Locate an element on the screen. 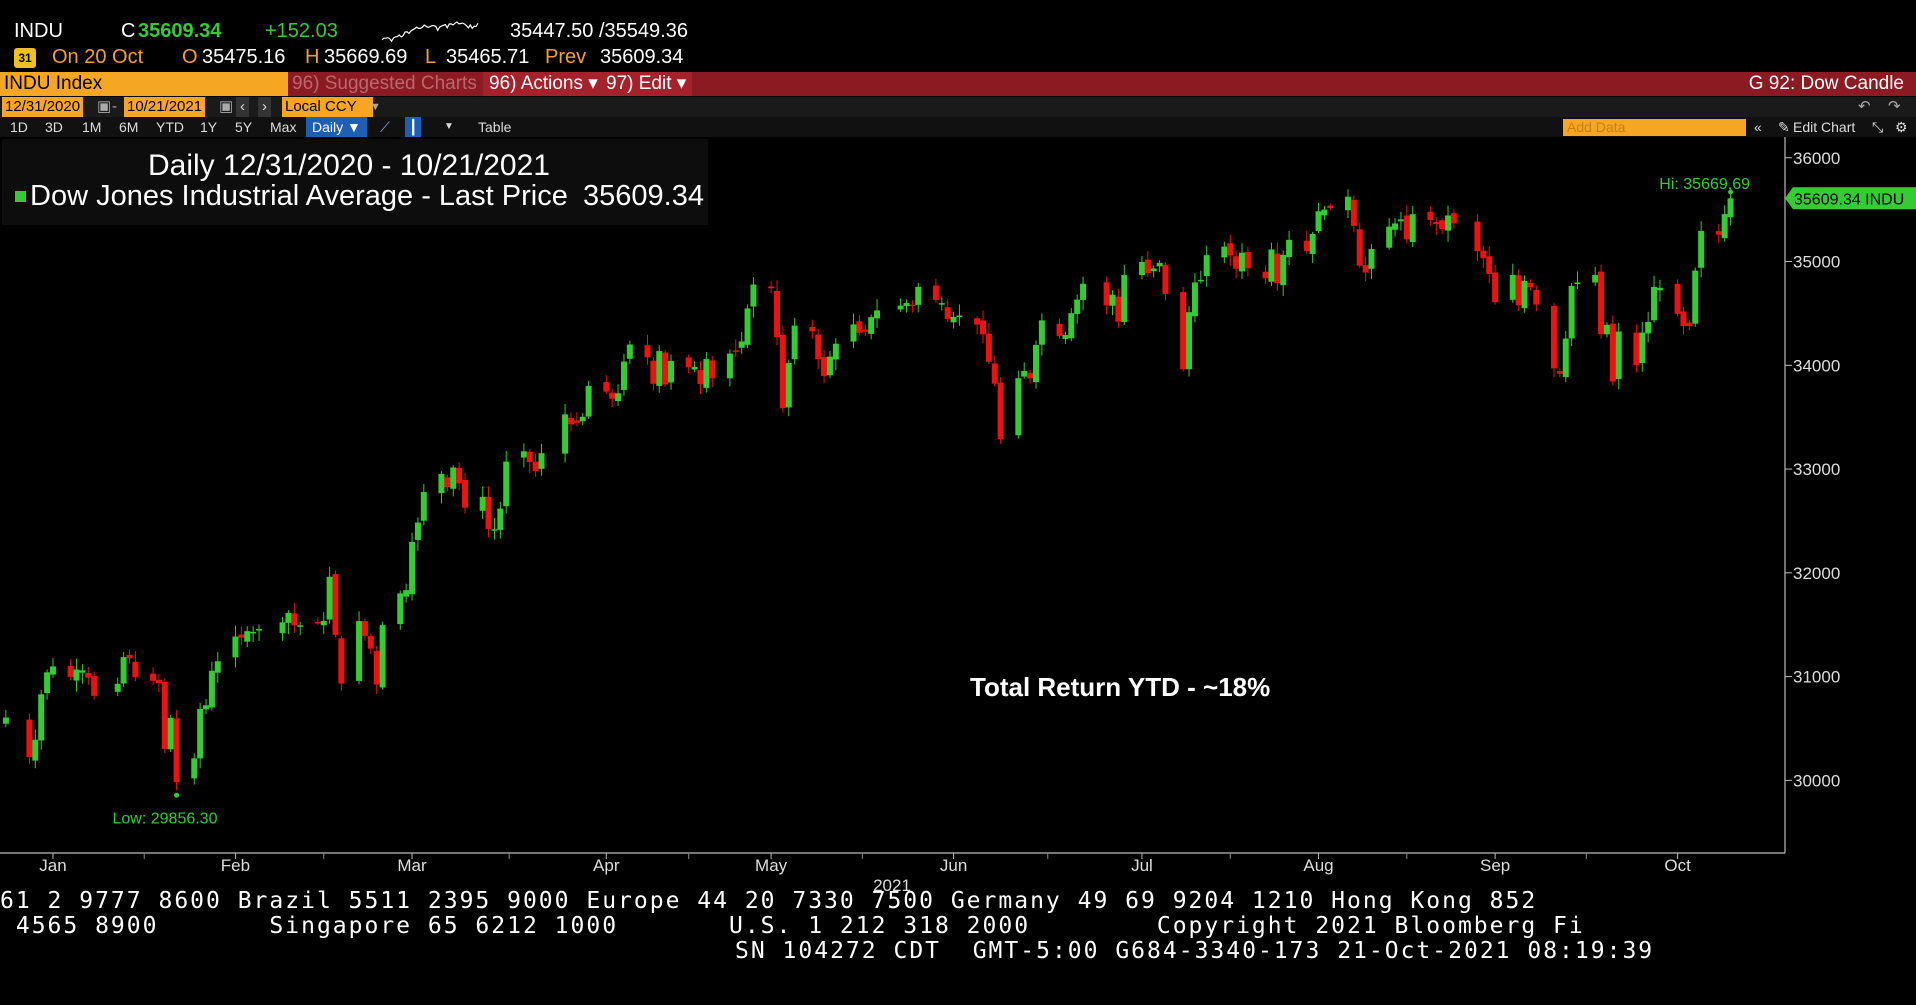 The image size is (1916, 1005). chart-legend is located at coordinates (355, 182).